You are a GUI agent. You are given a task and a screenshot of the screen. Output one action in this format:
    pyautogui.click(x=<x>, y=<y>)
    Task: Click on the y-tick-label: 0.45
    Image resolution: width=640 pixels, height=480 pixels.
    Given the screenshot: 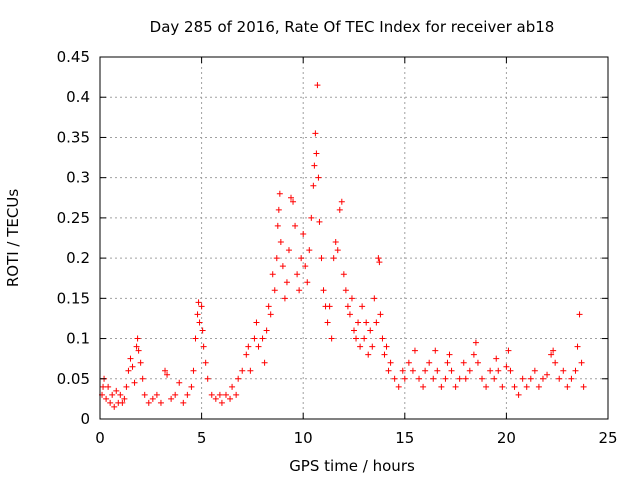 What is the action you would take?
    pyautogui.click(x=73, y=57)
    